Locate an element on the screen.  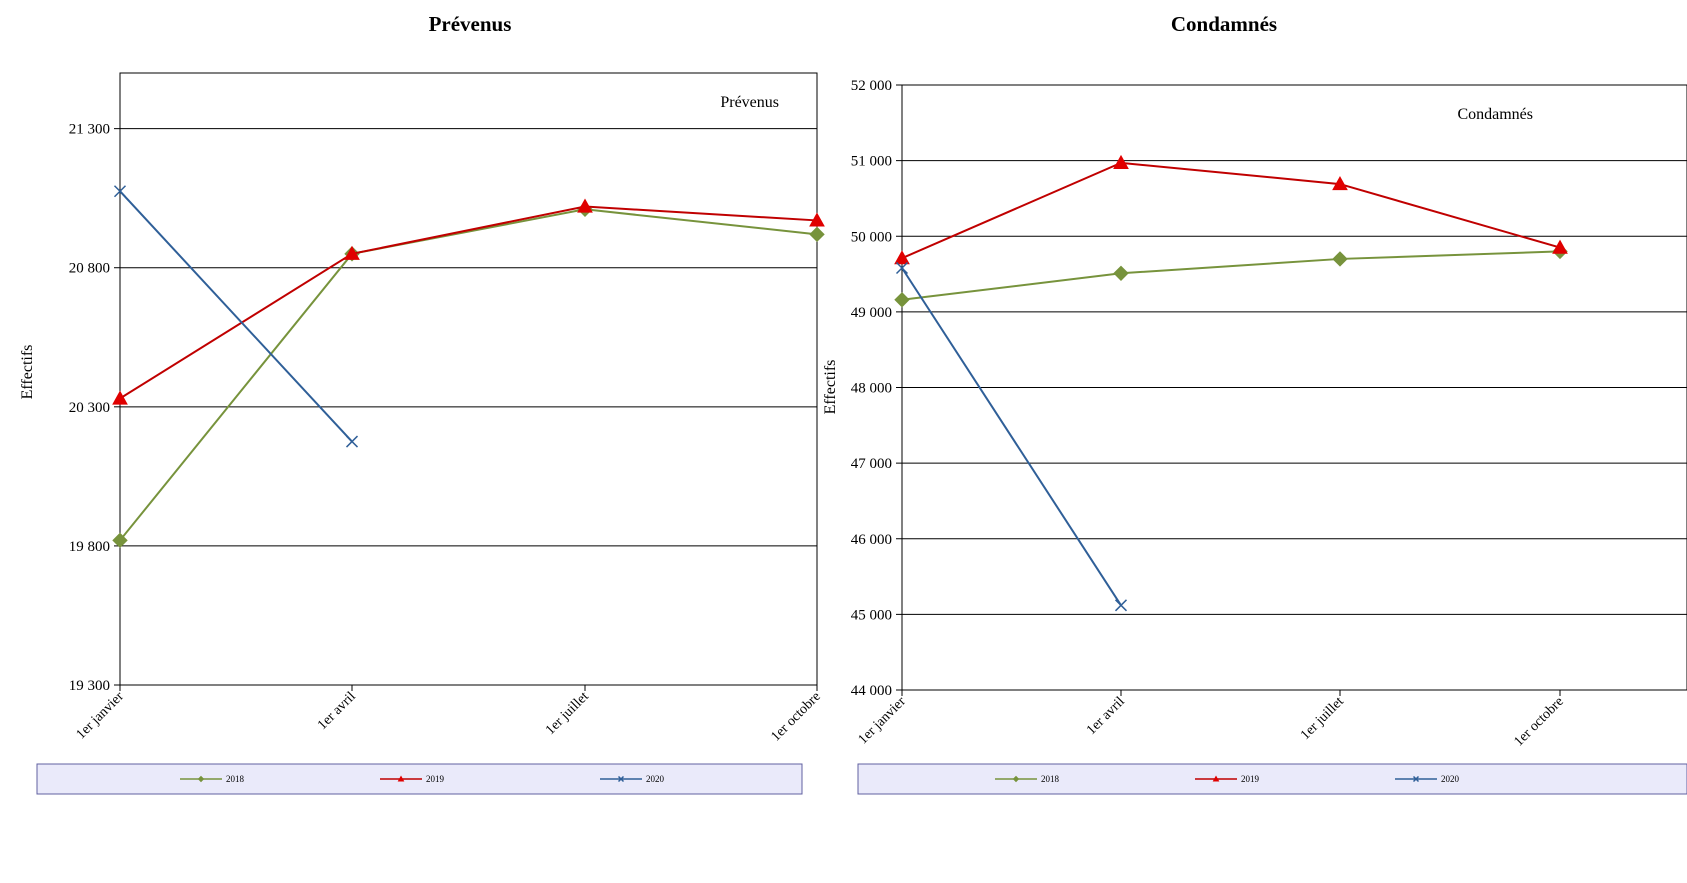
chart-title: Condamnés is located at coordinates (1224, 24).